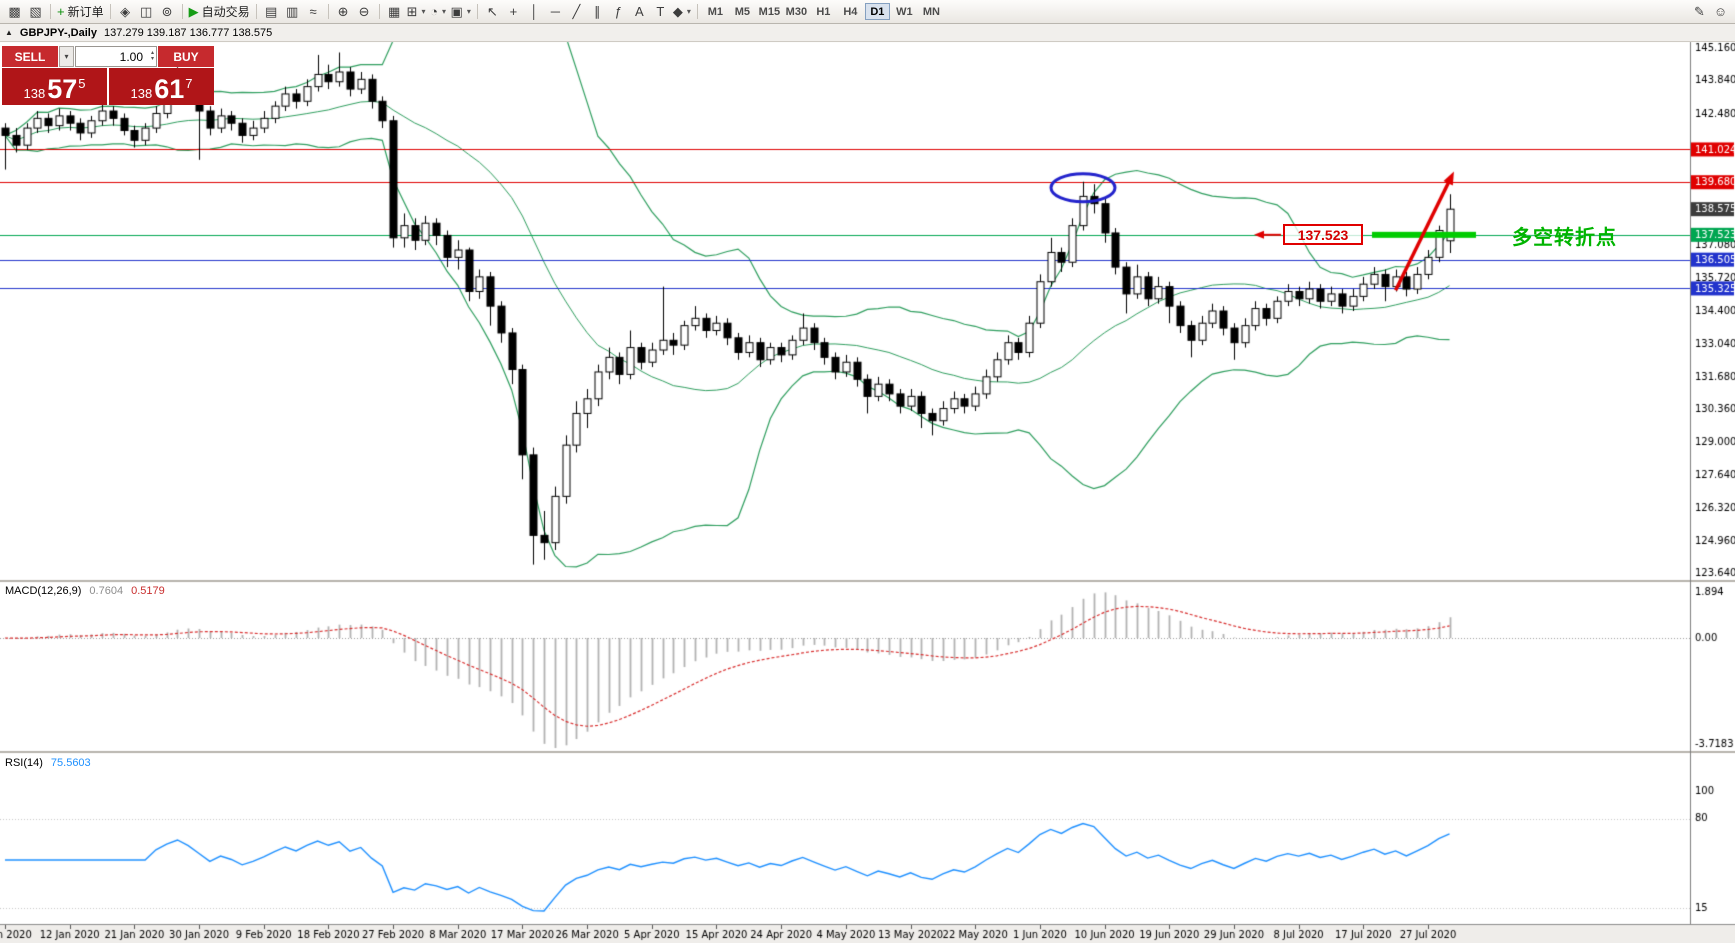 The width and height of the screenshot is (1735, 943). Describe the element at coordinates (131, 56) in the screenshot. I see `volume-value: 1.00` at that location.